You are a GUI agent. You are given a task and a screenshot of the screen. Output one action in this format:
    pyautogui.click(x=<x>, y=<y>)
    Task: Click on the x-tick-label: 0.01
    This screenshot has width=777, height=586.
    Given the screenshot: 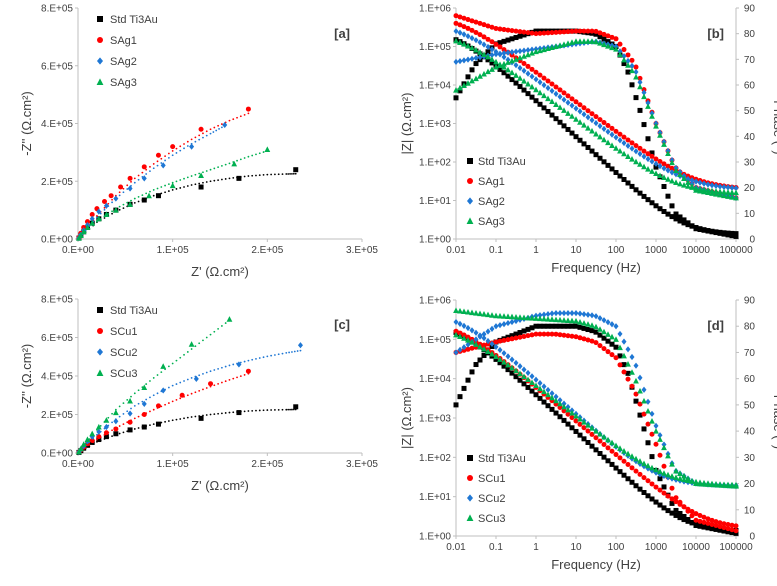 What is the action you would take?
    pyautogui.click(x=456, y=547)
    